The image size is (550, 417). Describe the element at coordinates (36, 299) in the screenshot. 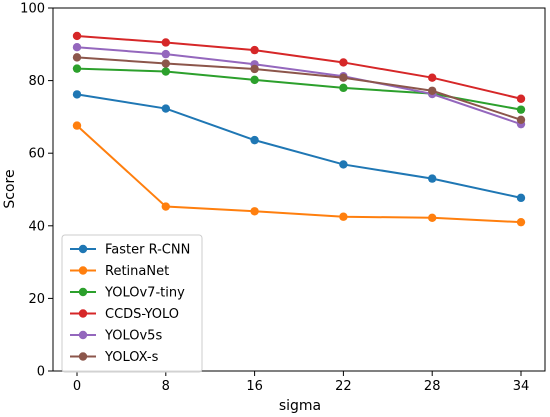

I see `y-tick-label: 20` at that location.